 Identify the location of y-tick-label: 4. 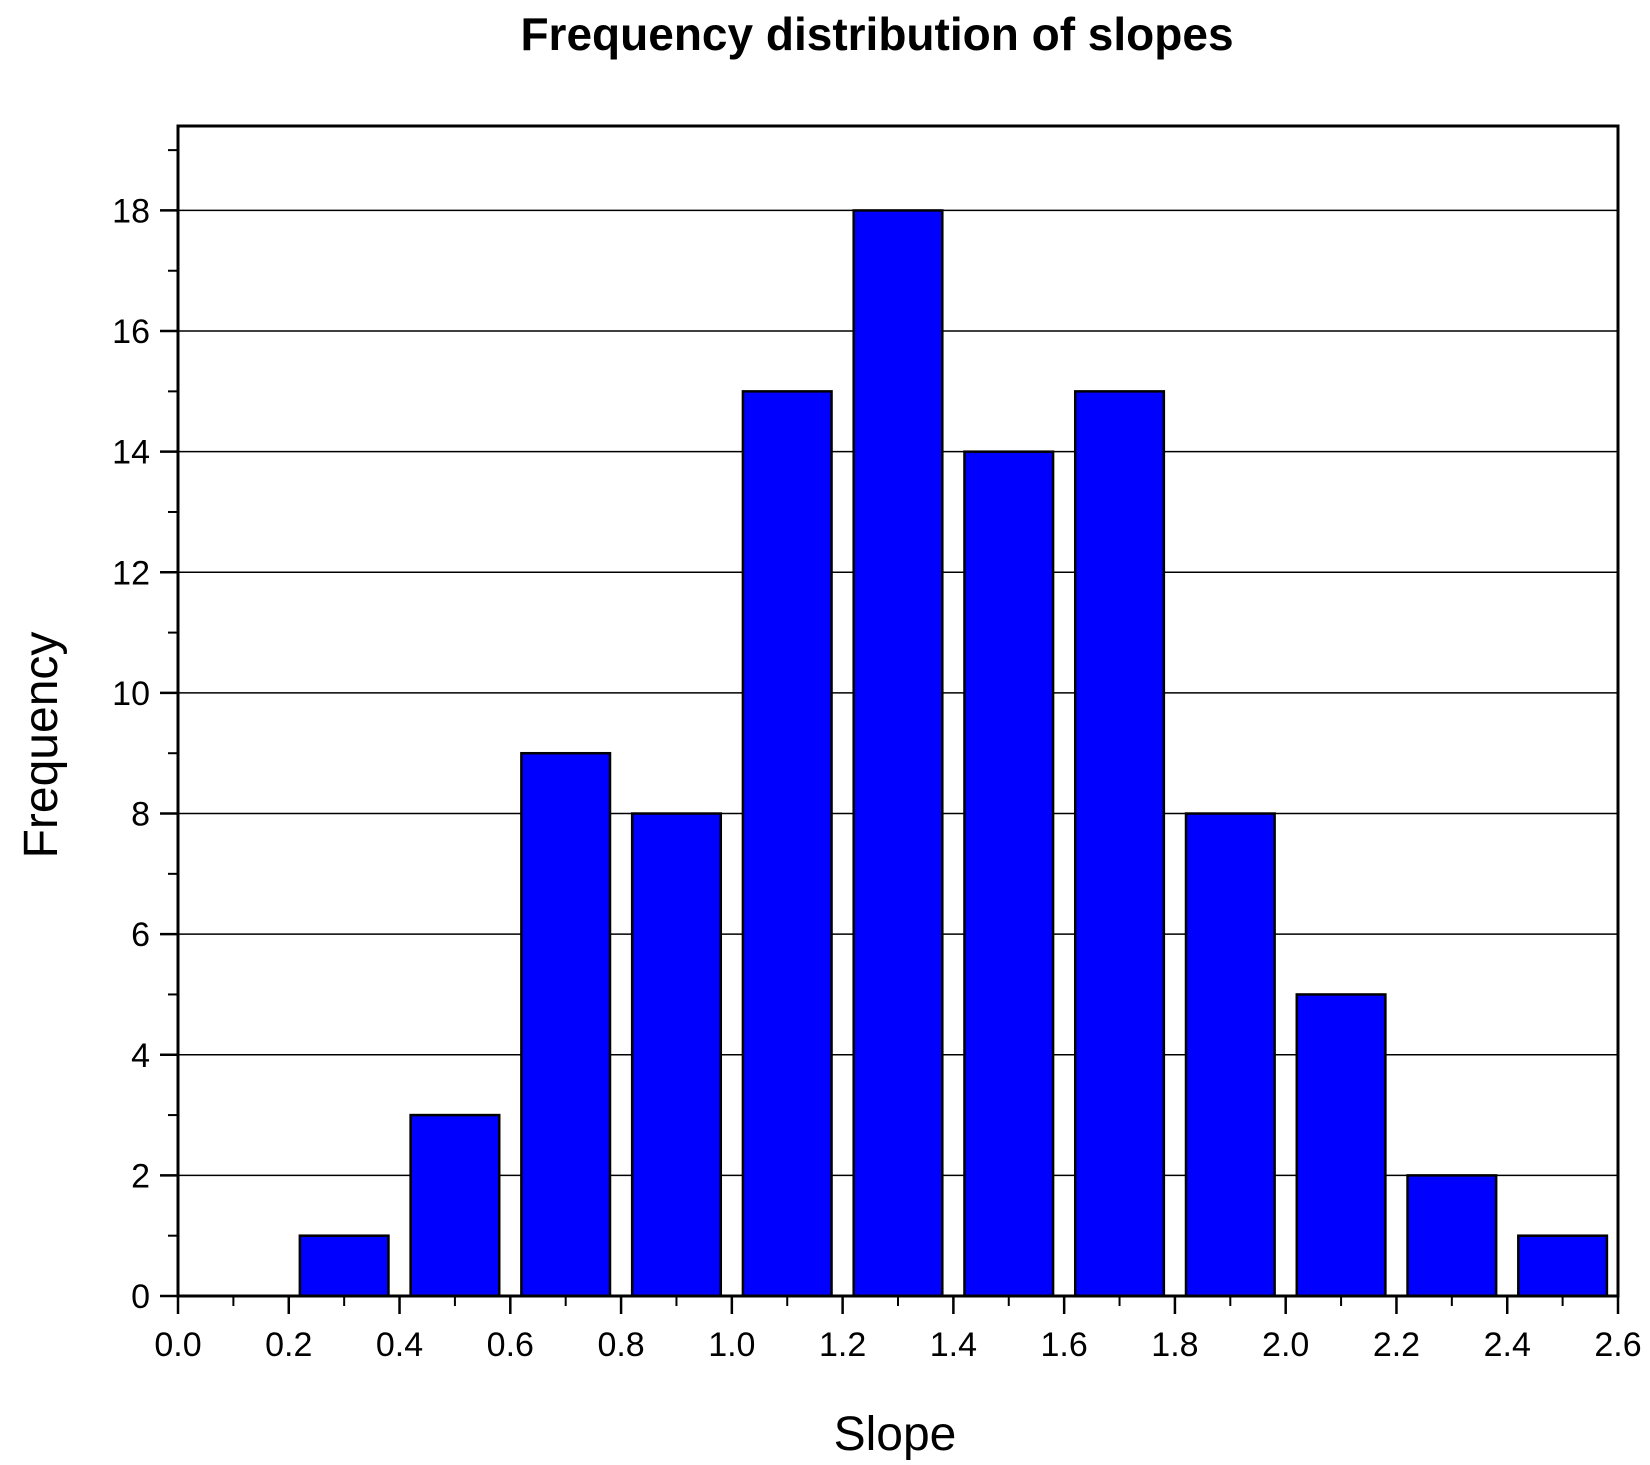
(140, 1056).